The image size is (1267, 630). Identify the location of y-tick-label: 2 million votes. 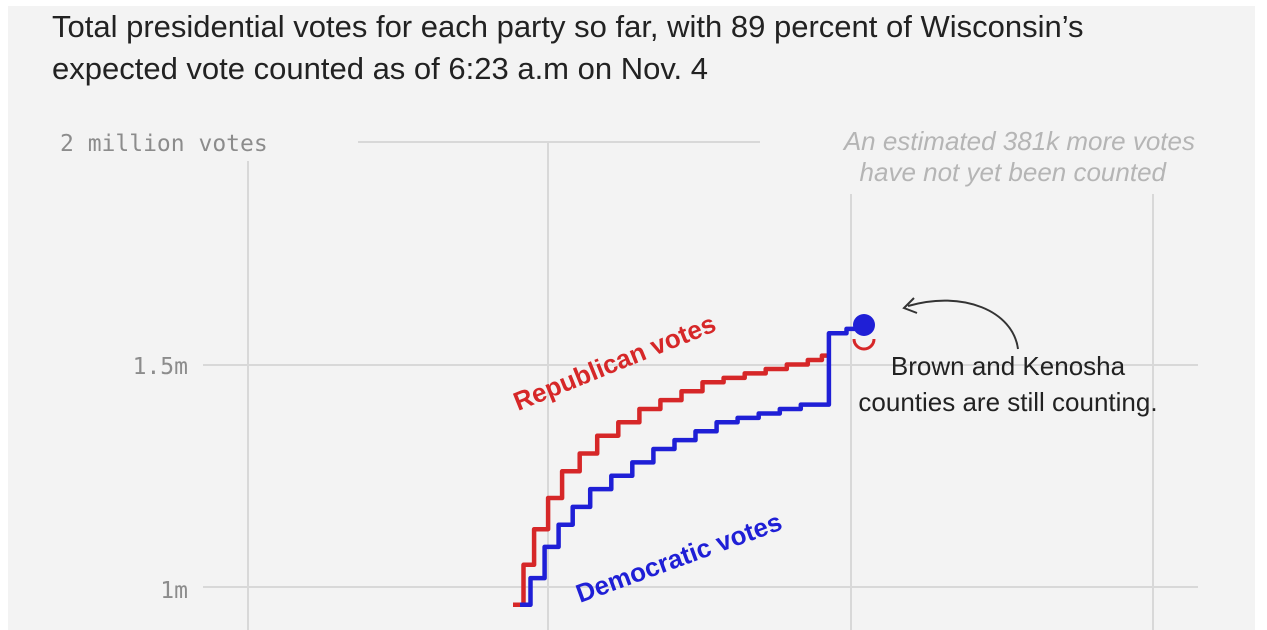
(164, 144).